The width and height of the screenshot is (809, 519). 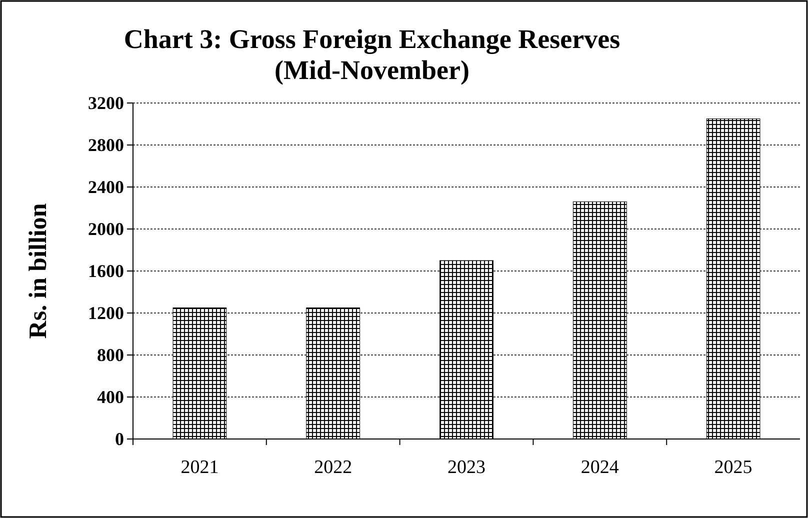 I want to click on y-tick-label: 3200, so click(x=106, y=102).